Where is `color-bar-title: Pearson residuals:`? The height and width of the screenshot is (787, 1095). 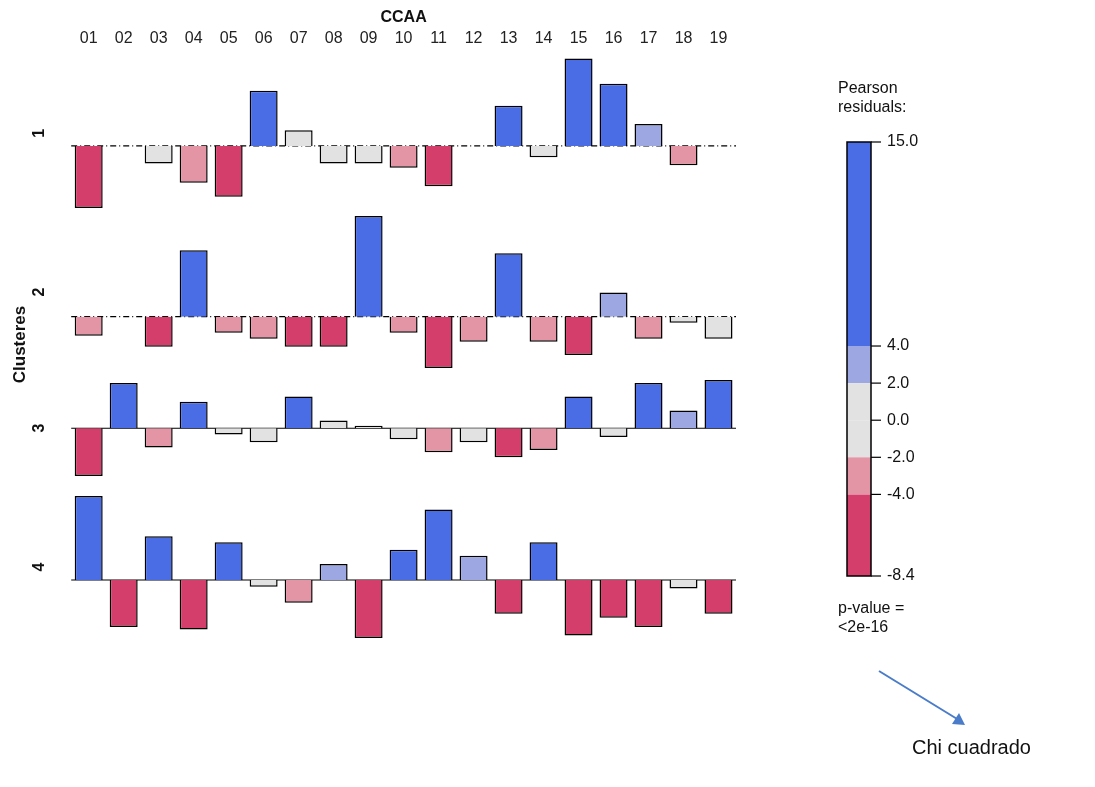 color-bar-title: Pearson residuals: is located at coordinates (873, 97).